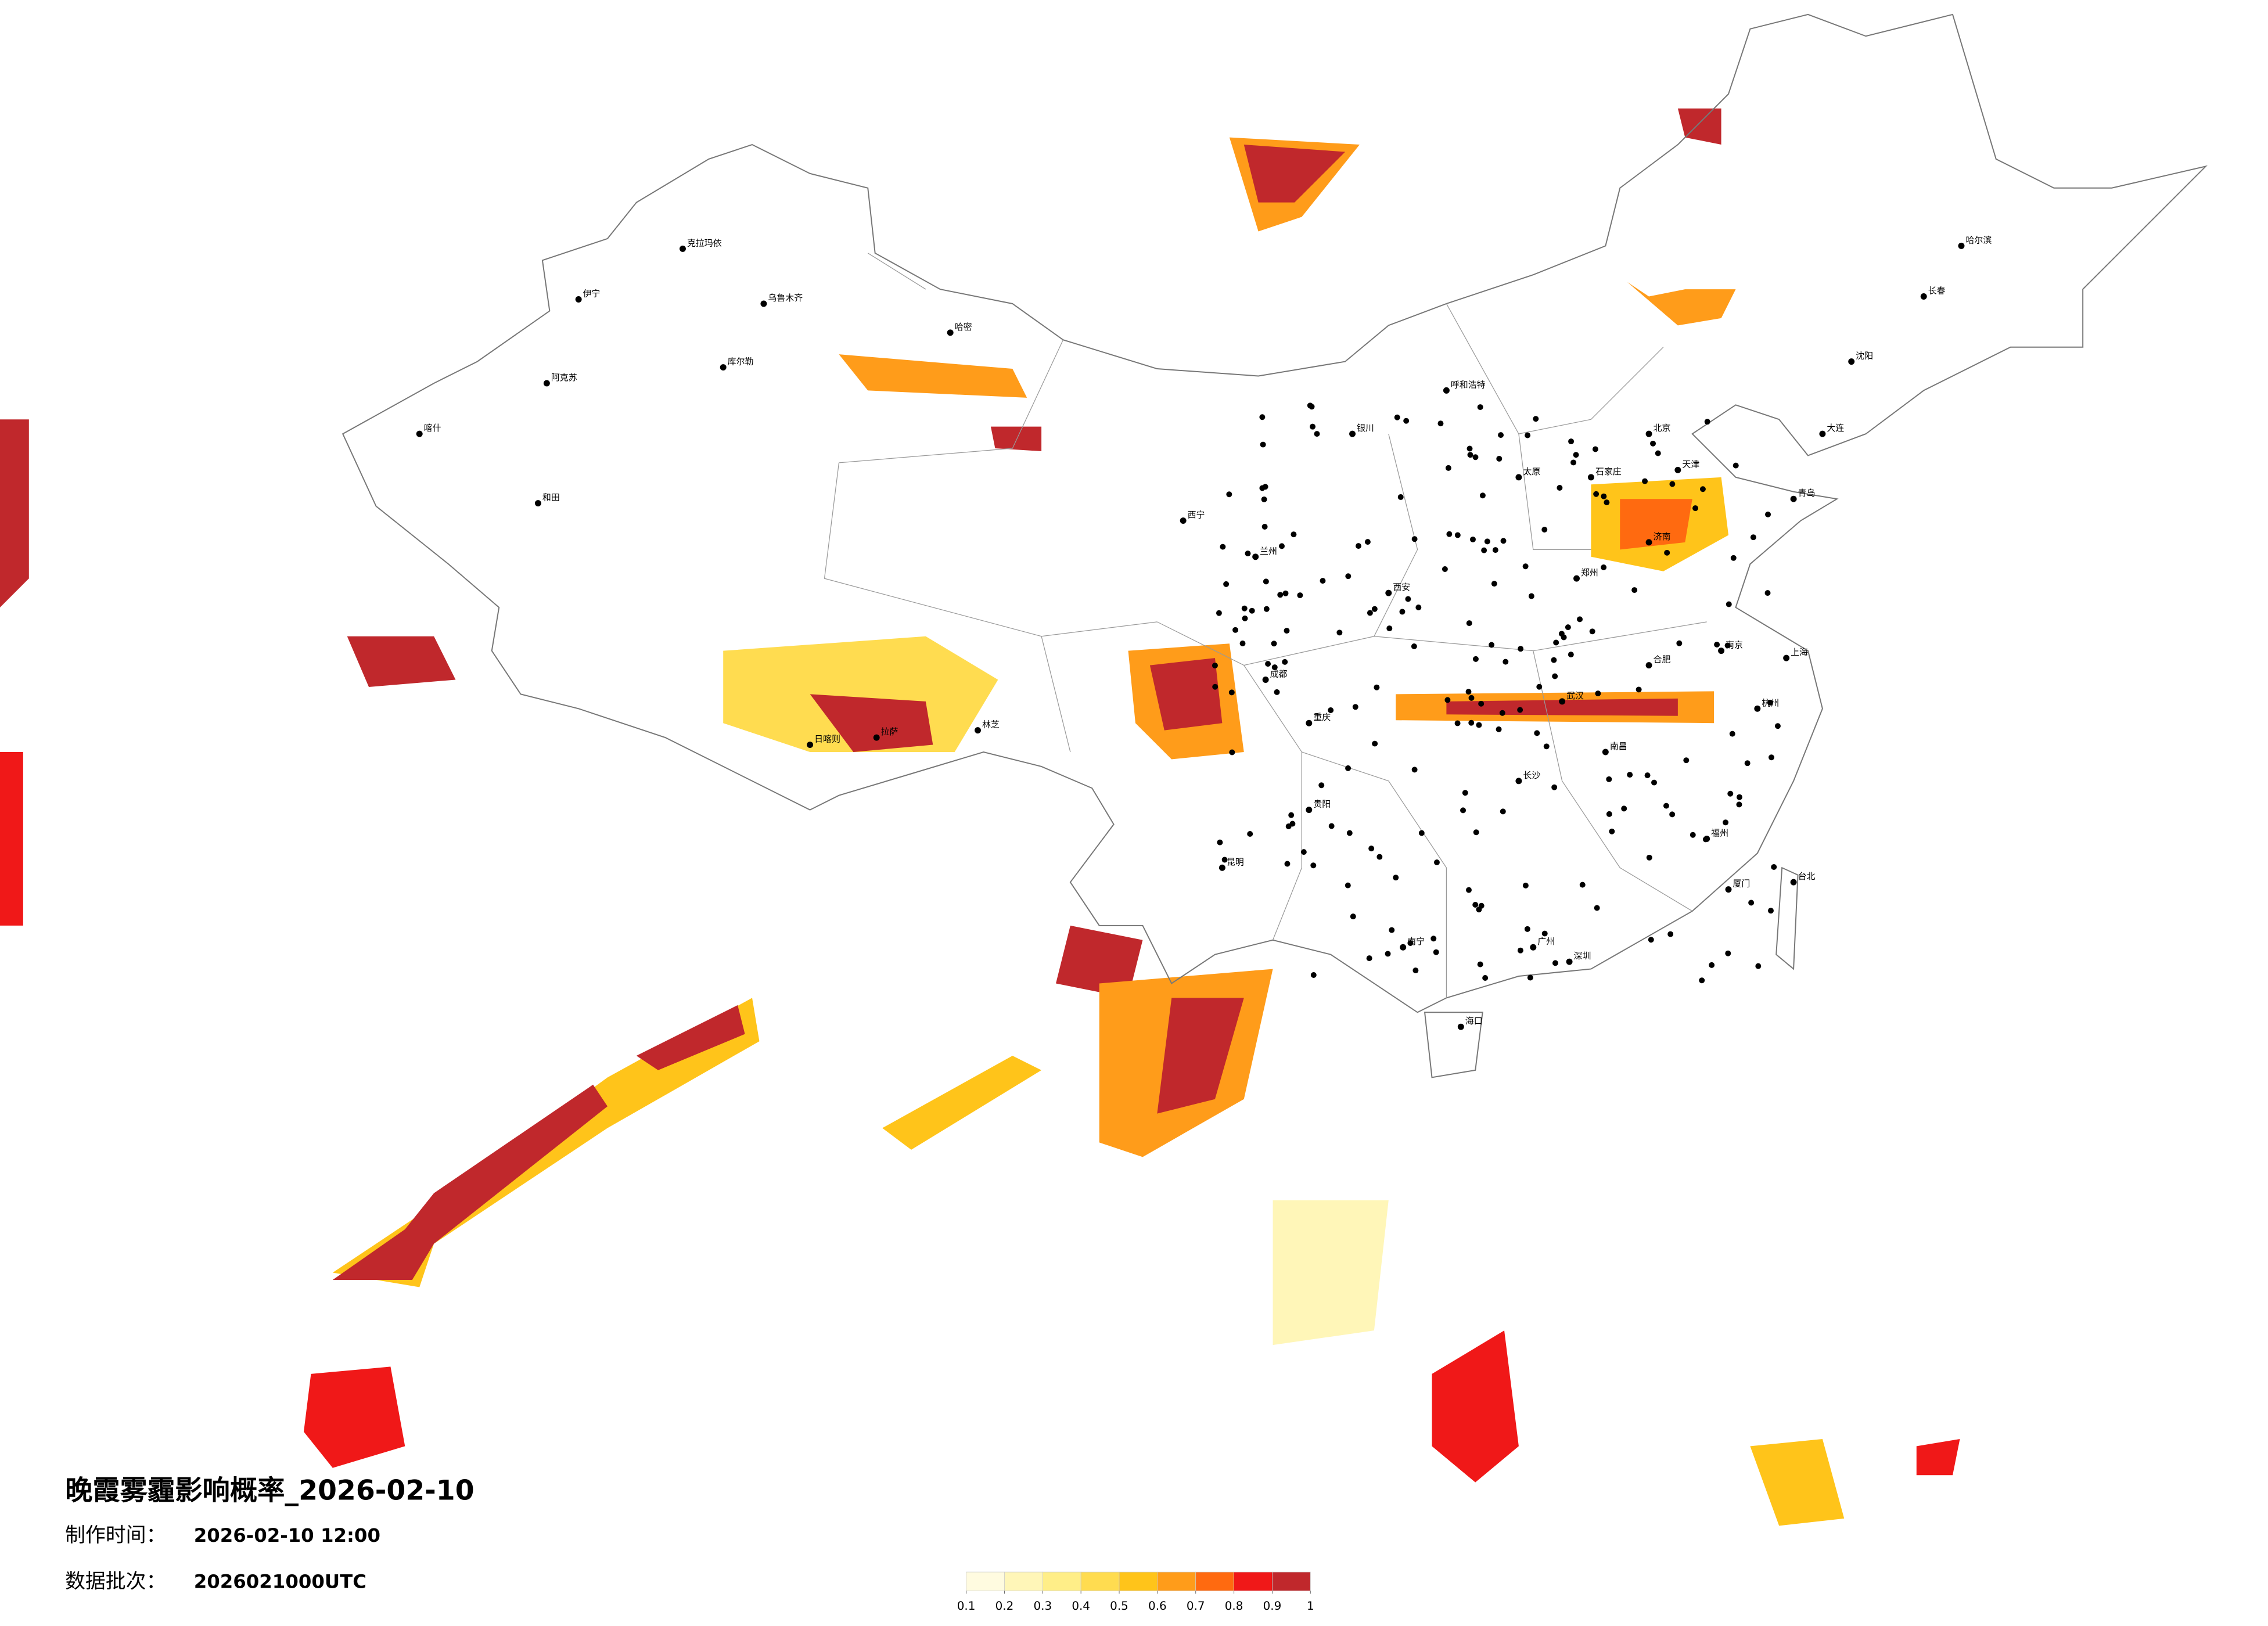 The height and width of the screenshot is (1626, 2268). Describe the element at coordinates (1474, 1021) in the screenshot. I see `city-label: 海口` at that location.